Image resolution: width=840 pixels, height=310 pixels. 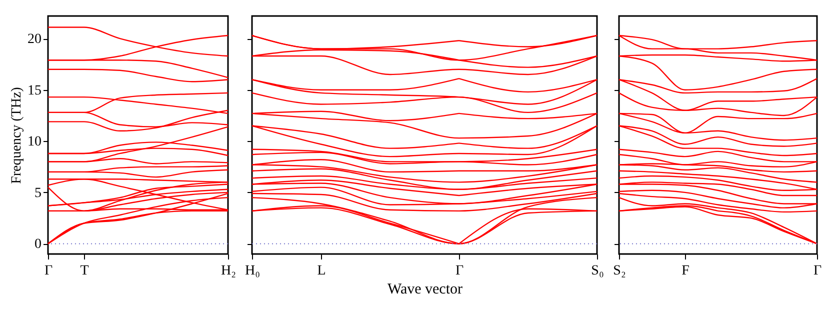 What do you see at coordinates (85, 271) in the screenshot?
I see `x-tick-label: T` at bounding box center [85, 271].